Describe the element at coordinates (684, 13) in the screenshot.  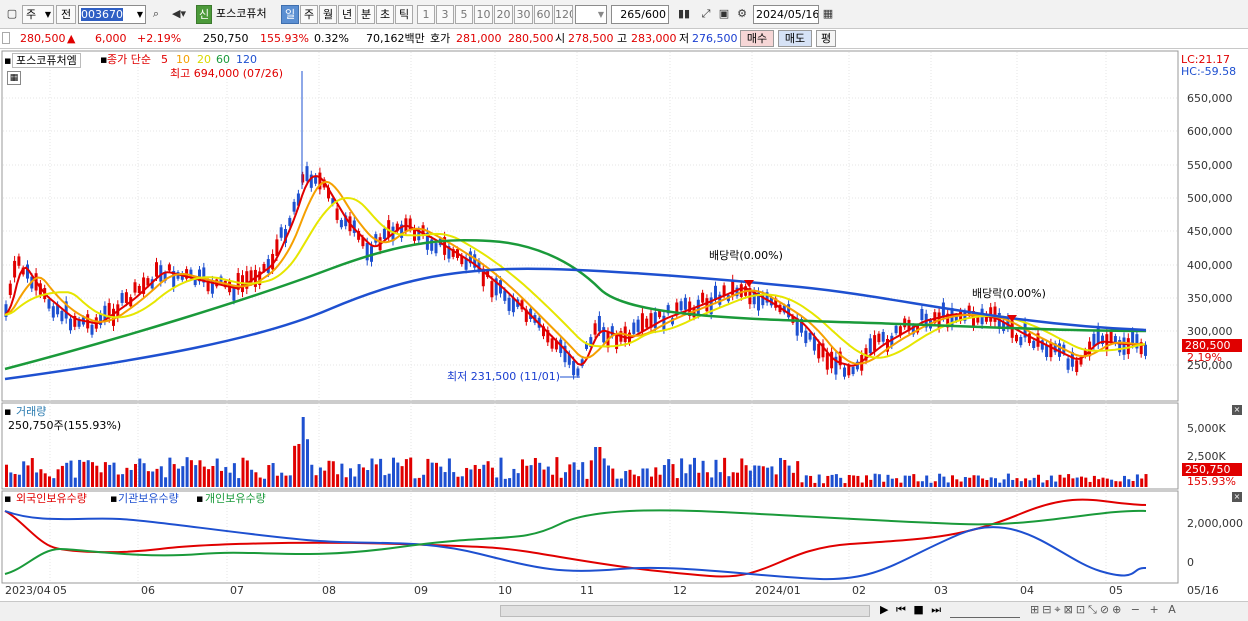
I see `candle-type-icon: ▮▮` at that location.